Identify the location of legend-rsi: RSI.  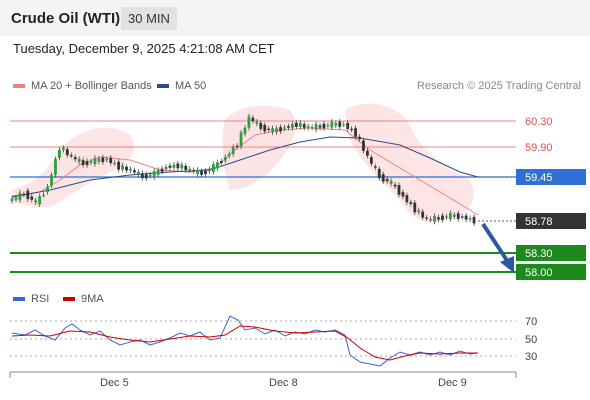
(31, 299).